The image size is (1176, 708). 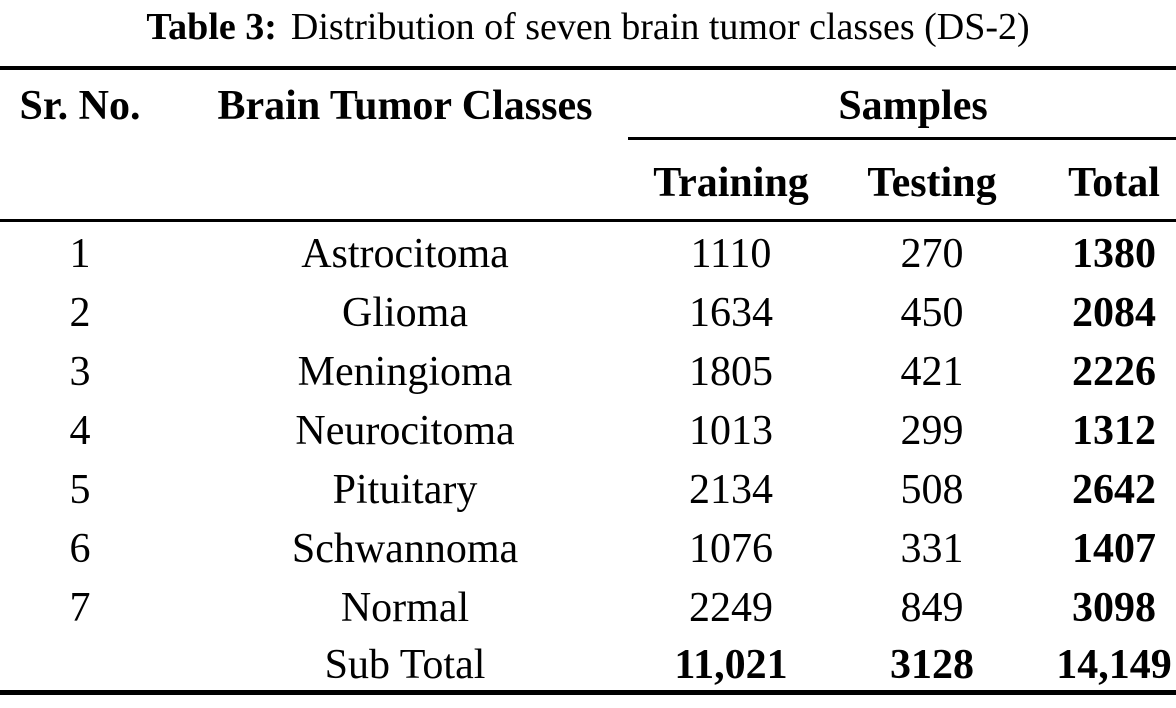 What do you see at coordinates (731, 312) in the screenshot?
I see `cell-training: 1634` at bounding box center [731, 312].